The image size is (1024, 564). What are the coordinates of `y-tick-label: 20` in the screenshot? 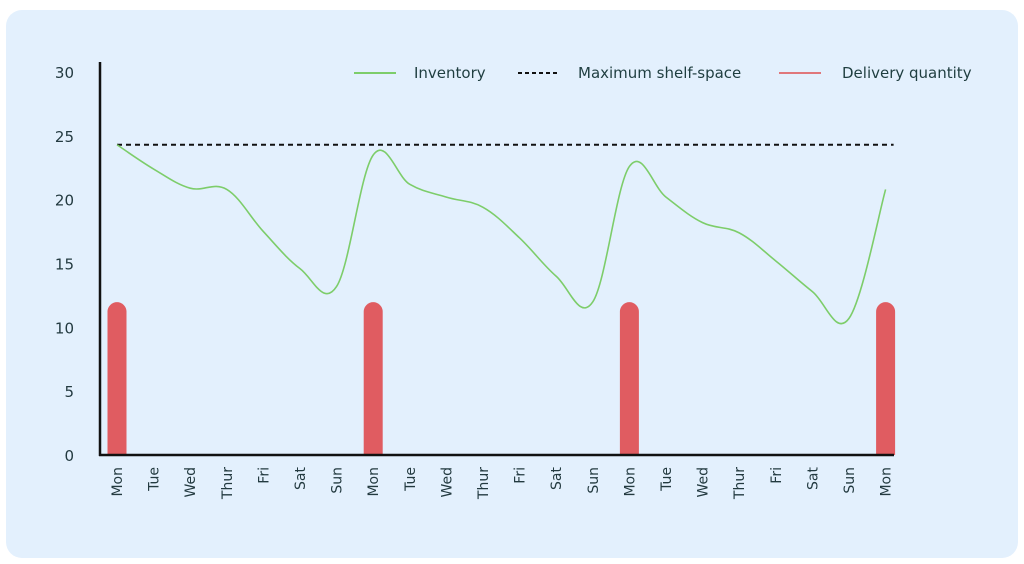 It's located at (64, 201).